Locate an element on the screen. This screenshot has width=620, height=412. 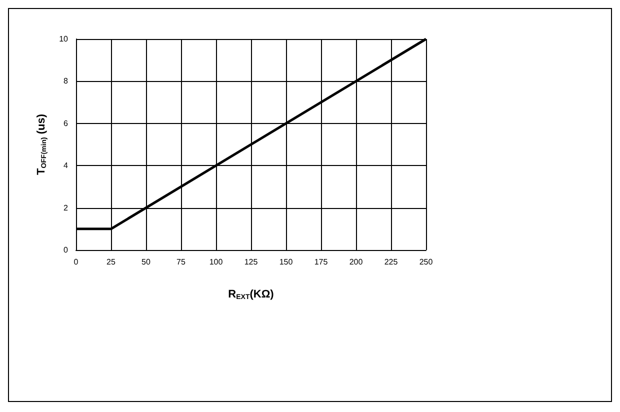
y-tick-label: 4 is located at coordinates (66, 165).